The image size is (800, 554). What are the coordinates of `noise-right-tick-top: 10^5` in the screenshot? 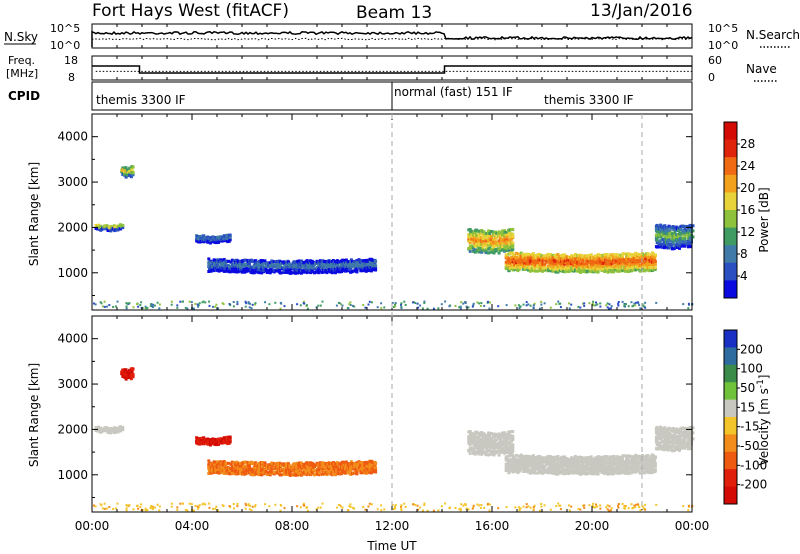 It's located at (723, 28).